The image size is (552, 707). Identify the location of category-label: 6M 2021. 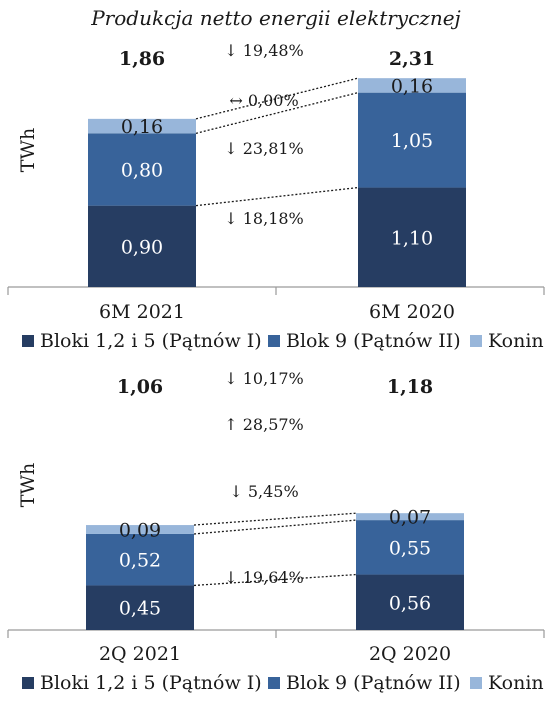
(142, 312).